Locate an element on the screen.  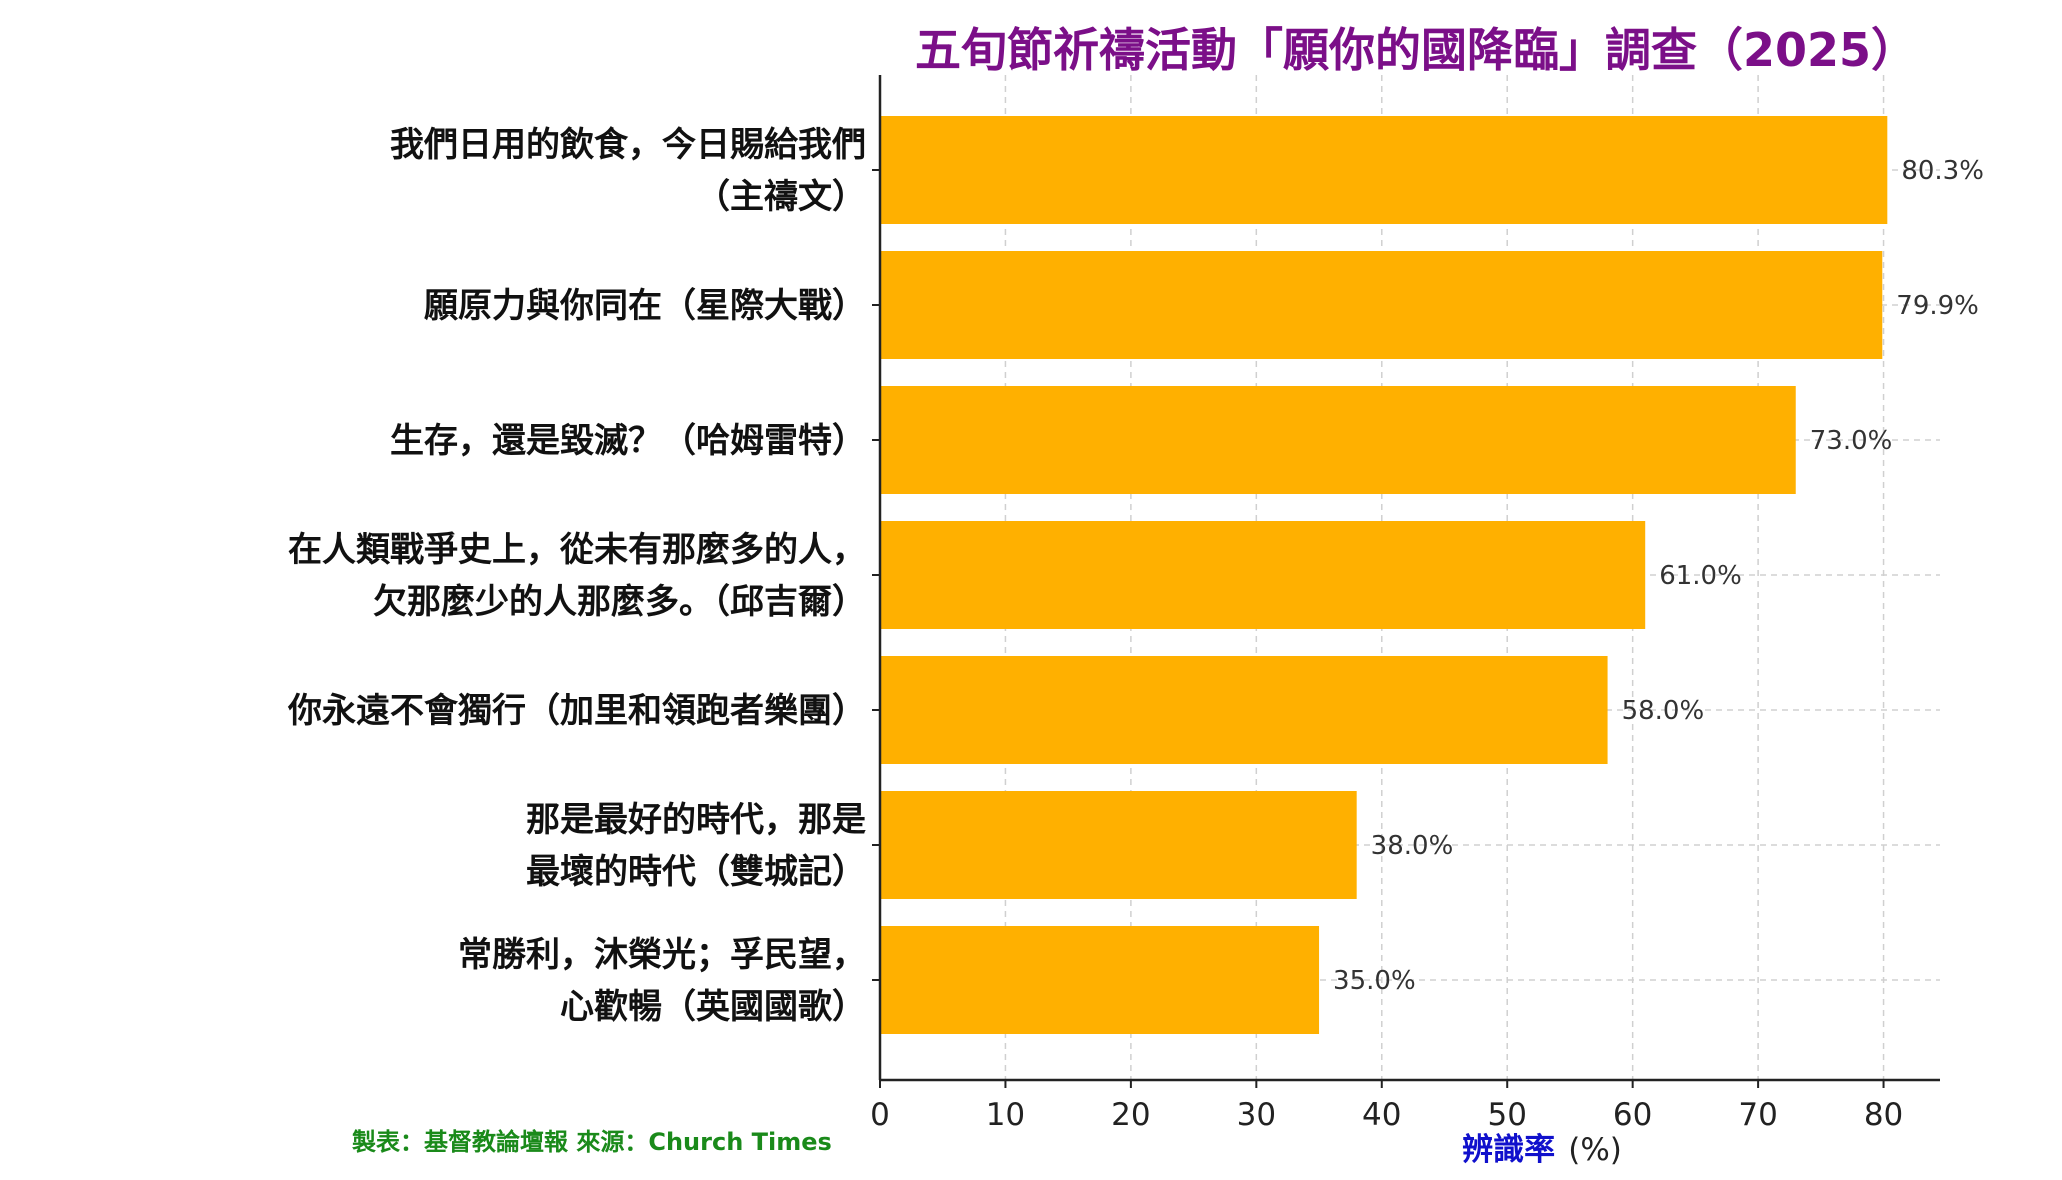
category-label-6-1: 心歡暢（英國國歌） is located at coordinates (713, 1007).